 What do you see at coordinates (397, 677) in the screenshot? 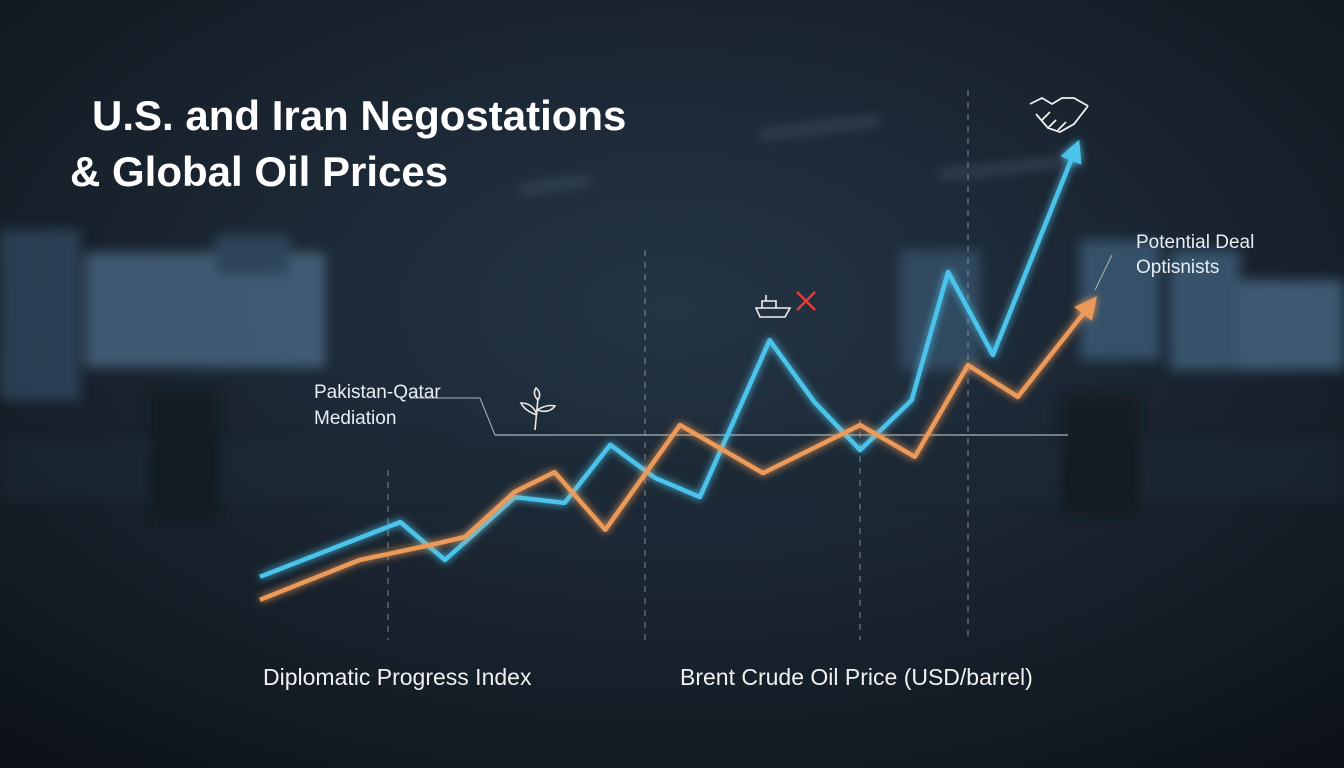
I see `legend-label: Diplomatic Progress Index` at bounding box center [397, 677].